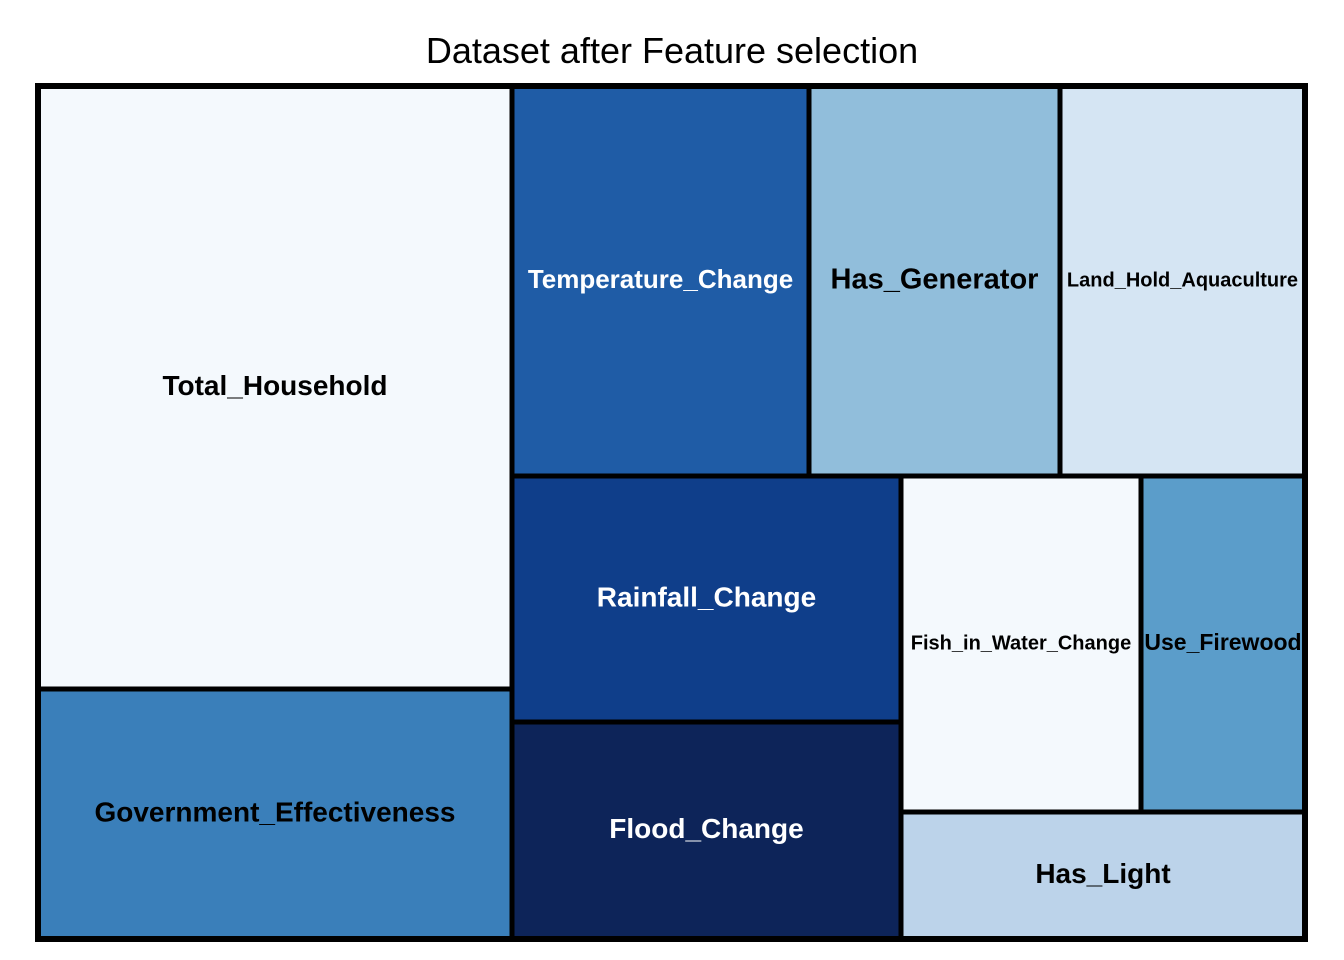 Image resolution: width=1344 pixels, height=960 pixels. Describe the element at coordinates (672, 50) in the screenshot. I see `chart-title: Dataset after Feature selection` at that location.